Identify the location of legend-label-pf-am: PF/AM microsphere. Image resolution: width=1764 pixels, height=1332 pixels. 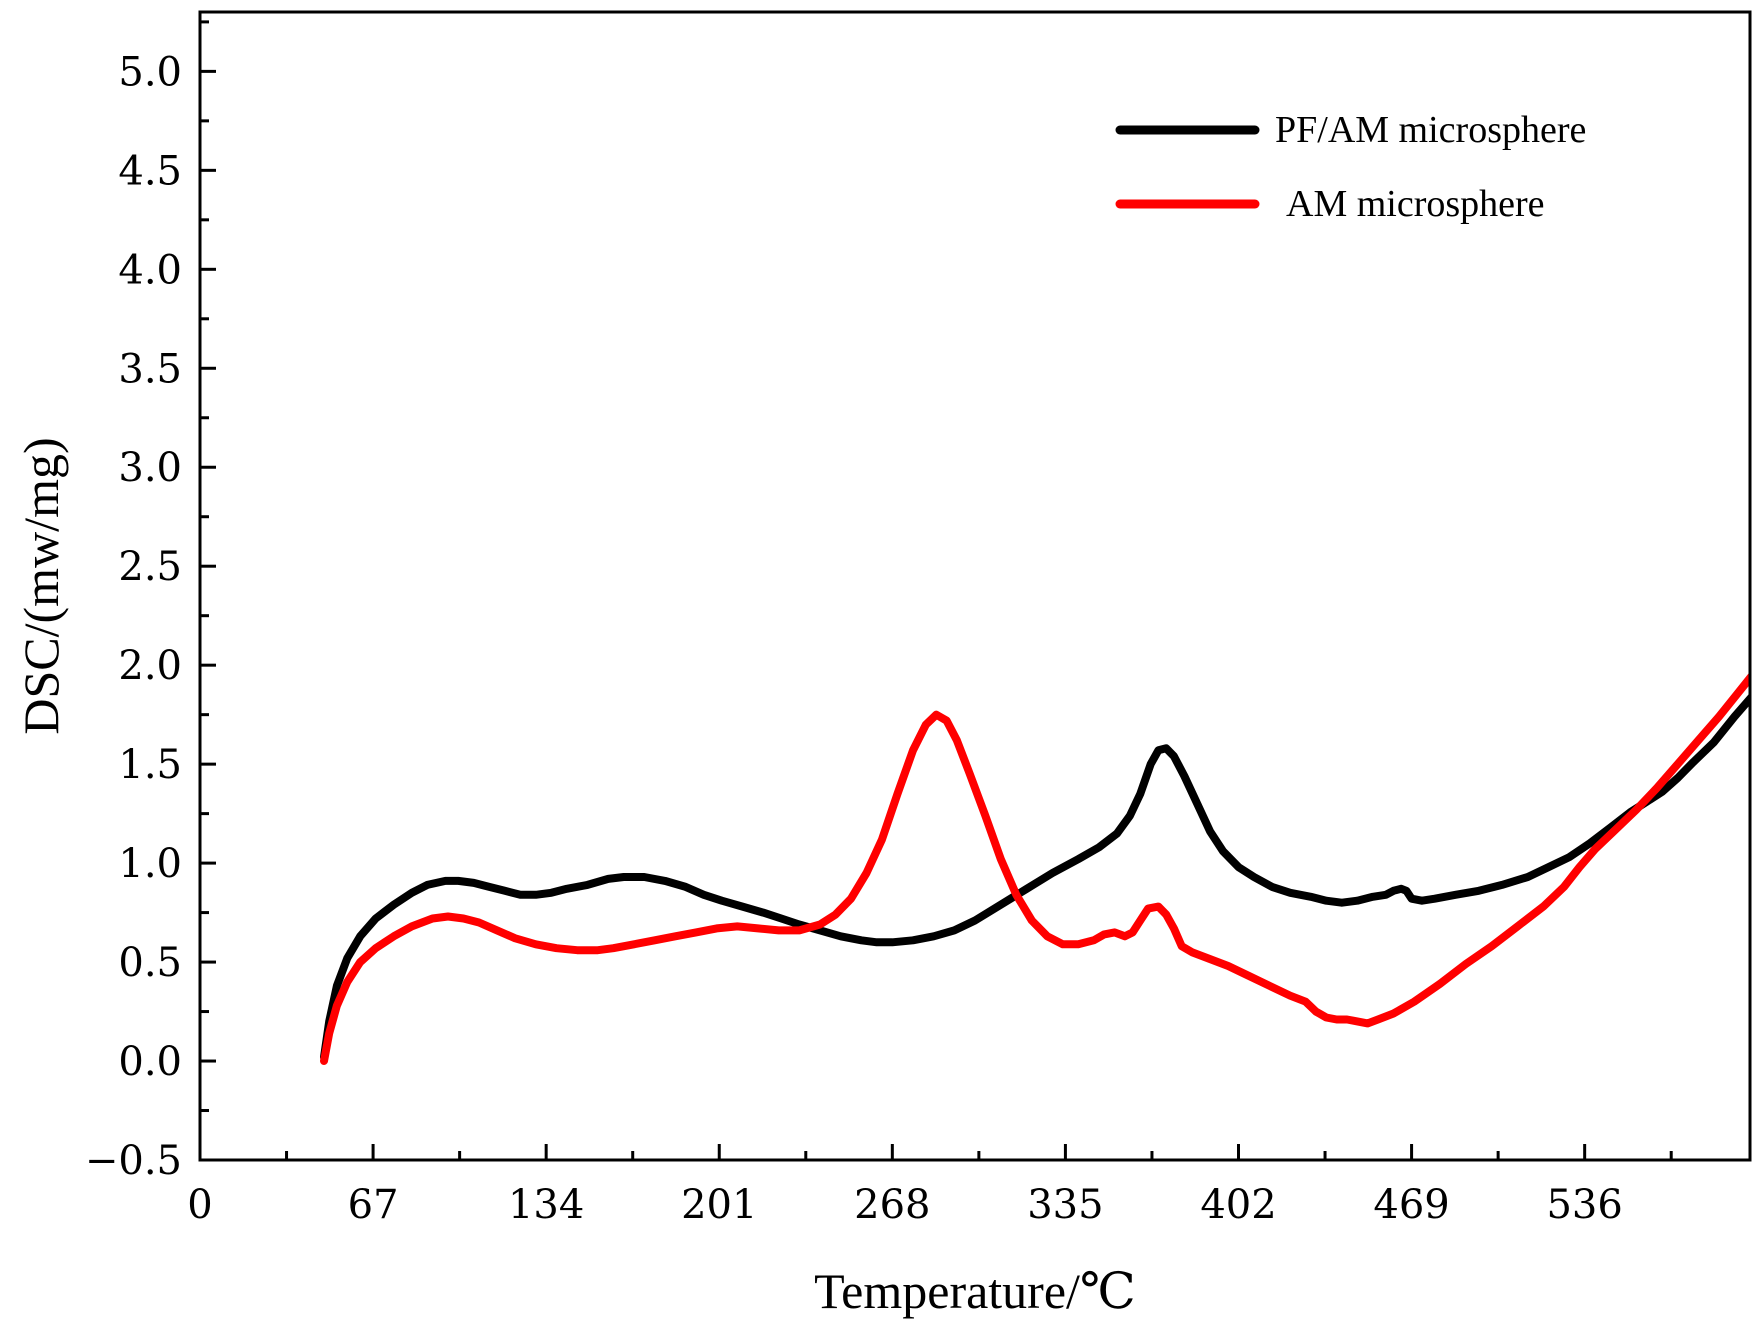
(1430, 130).